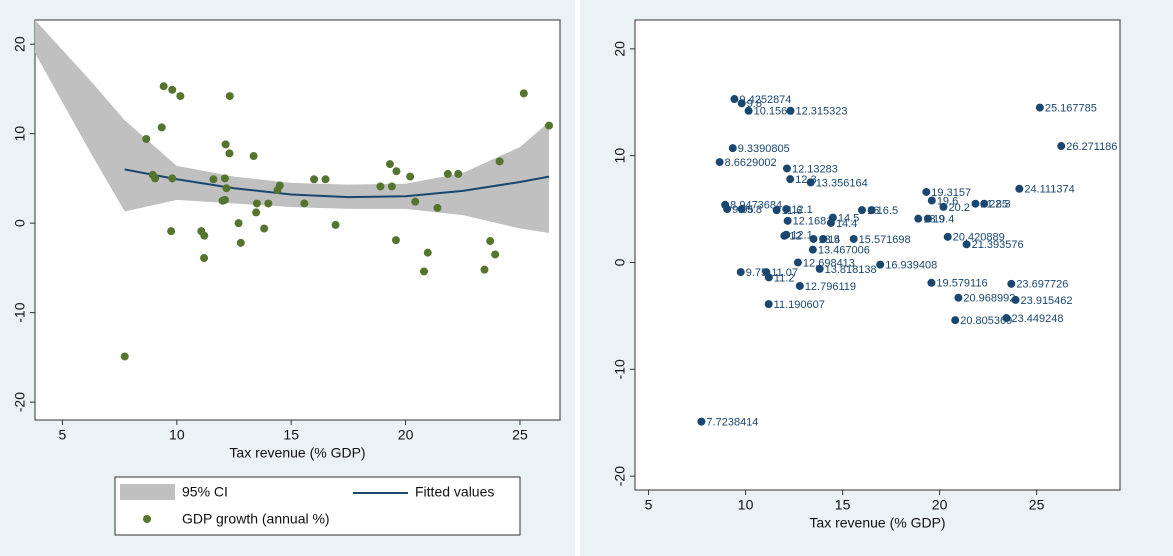 The height and width of the screenshot is (556, 1173). I want to click on legend-label: 95% CI, so click(205, 492).